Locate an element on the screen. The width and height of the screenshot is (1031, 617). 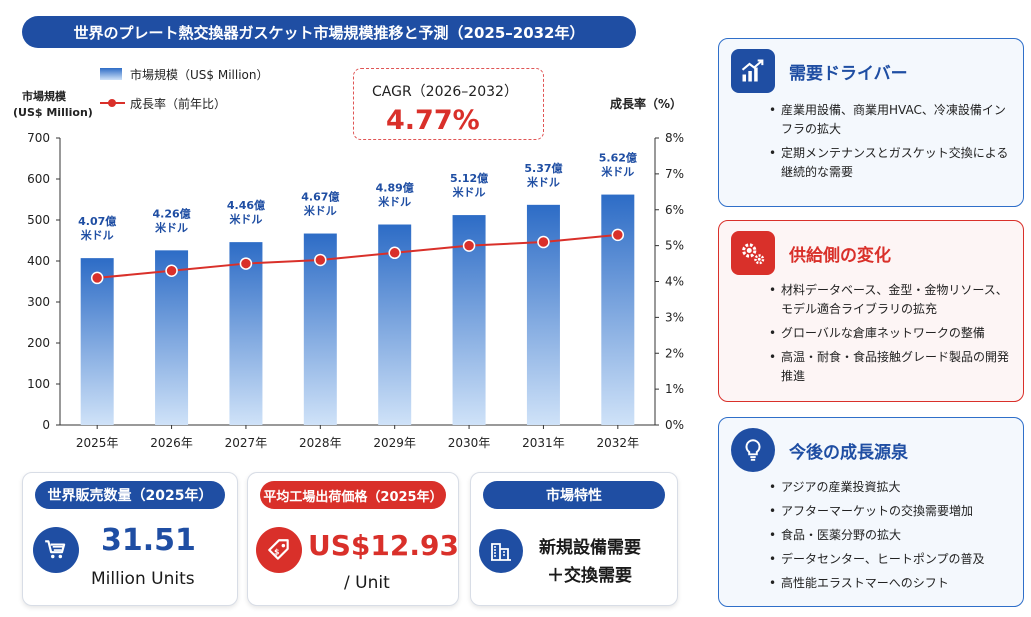
factory-price-unit: / Unit is located at coordinates (367, 583).